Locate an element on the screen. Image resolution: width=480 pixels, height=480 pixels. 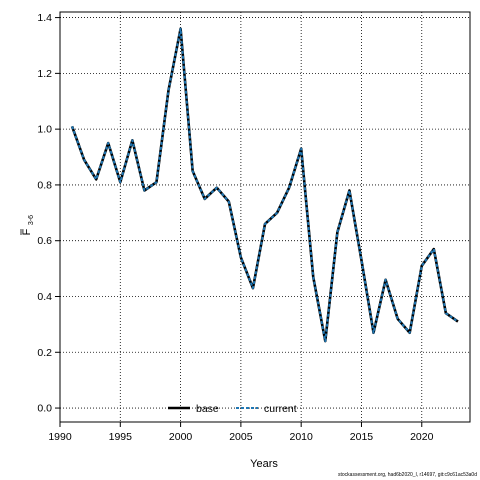
y-axis-title: F 3-6 is located at coordinates (27, 225).